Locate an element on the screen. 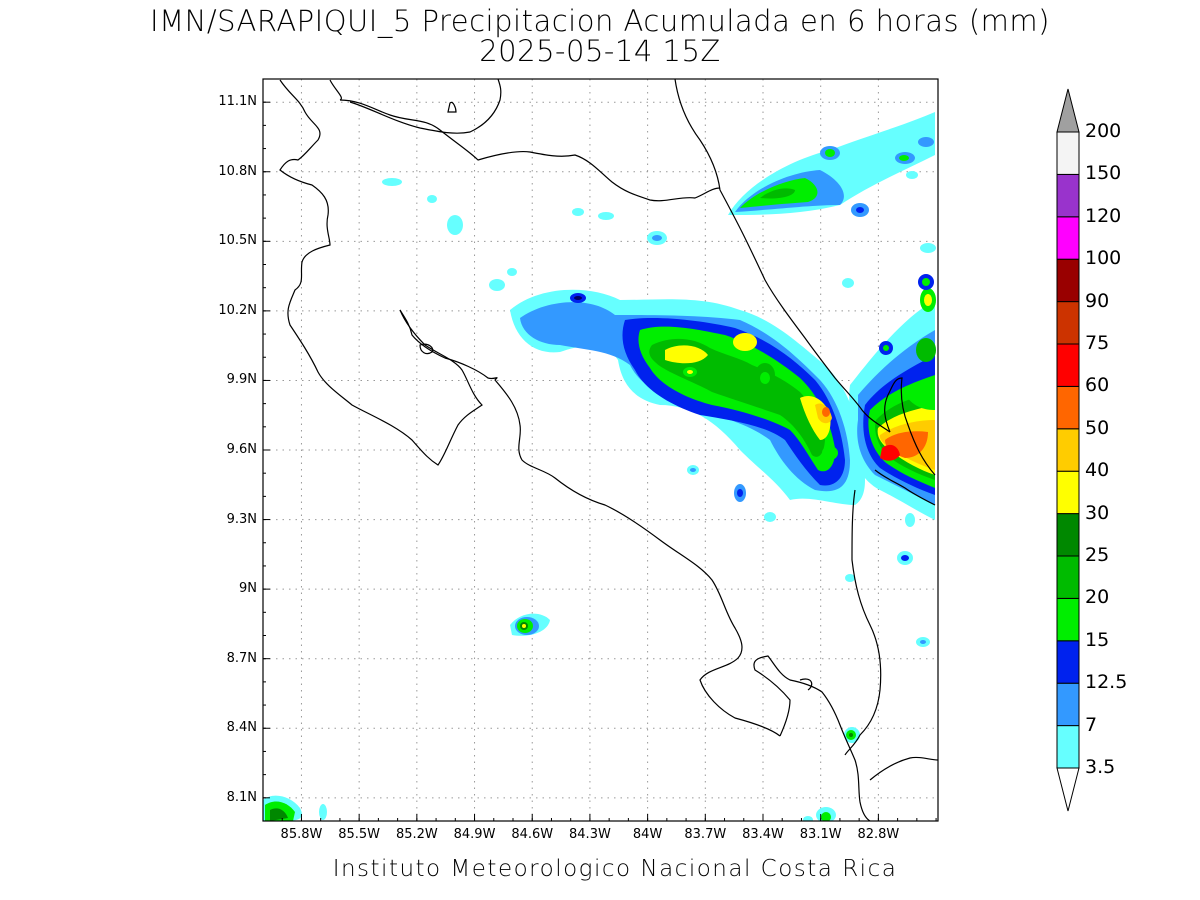 The width and height of the screenshot is (1200, 900). burica-border is located at coordinates (905, 487).